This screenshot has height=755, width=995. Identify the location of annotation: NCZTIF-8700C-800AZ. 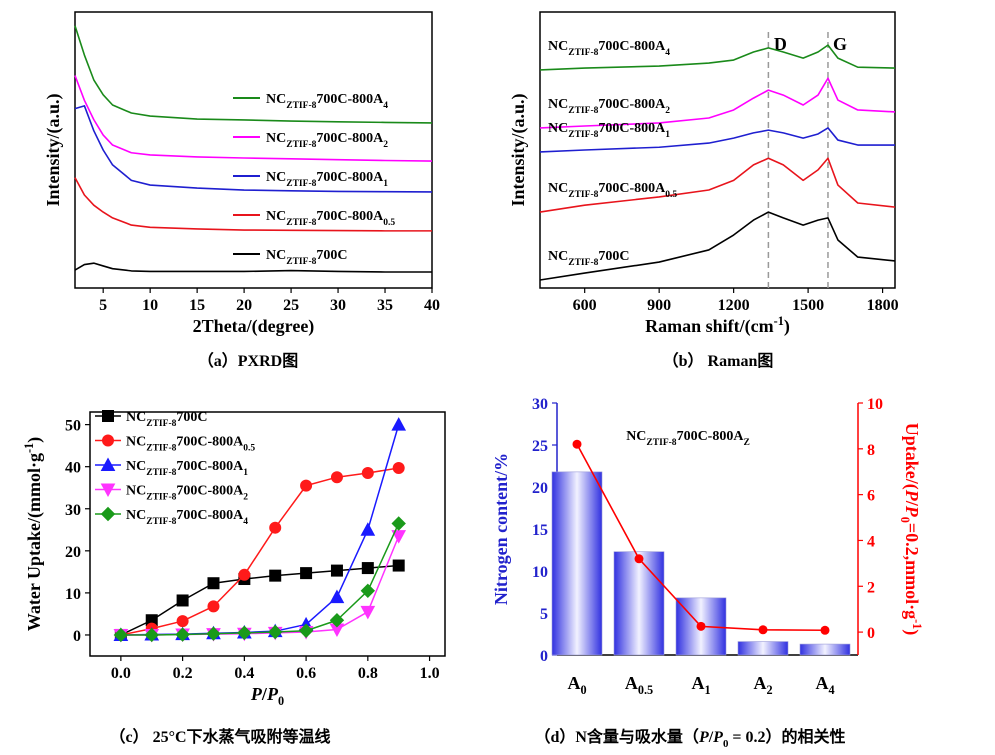
(688, 438).